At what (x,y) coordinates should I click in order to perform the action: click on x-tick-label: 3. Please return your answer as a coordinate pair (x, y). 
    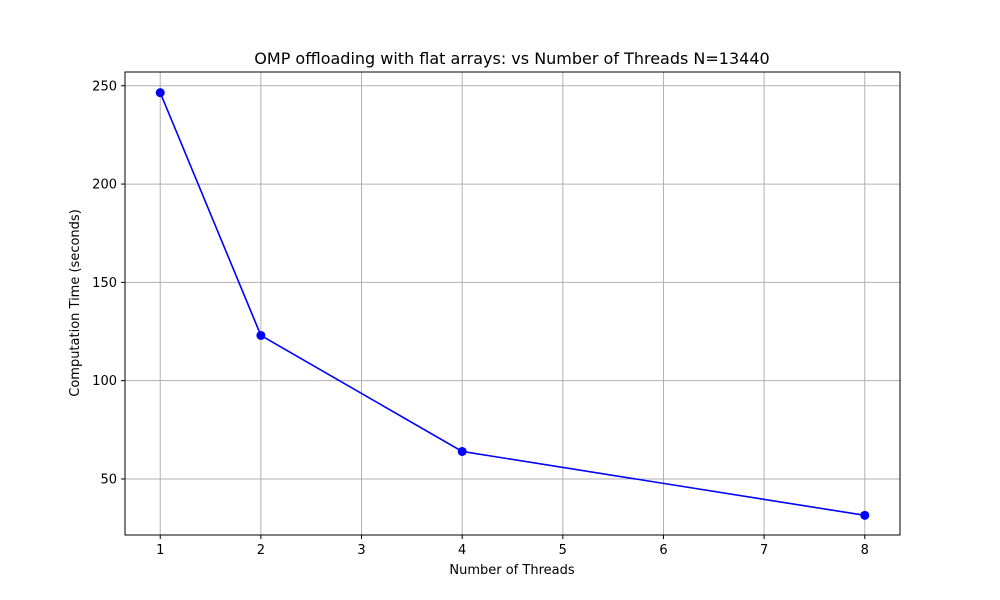
    Looking at the image, I should click on (361, 550).